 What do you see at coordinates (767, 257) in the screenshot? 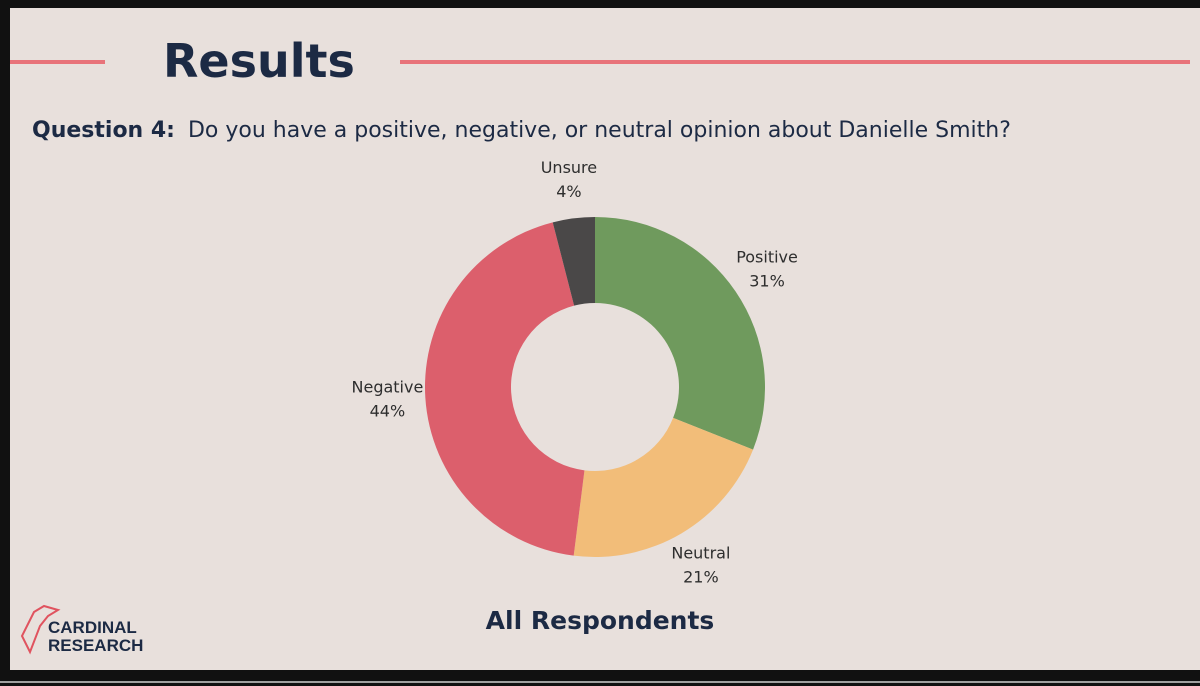
I see `slice-category: Positive` at bounding box center [767, 257].